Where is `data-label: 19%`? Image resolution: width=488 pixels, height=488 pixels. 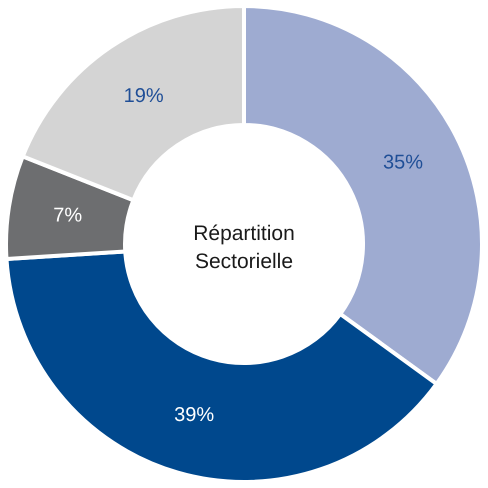 data-label: 19% is located at coordinates (144, 95).